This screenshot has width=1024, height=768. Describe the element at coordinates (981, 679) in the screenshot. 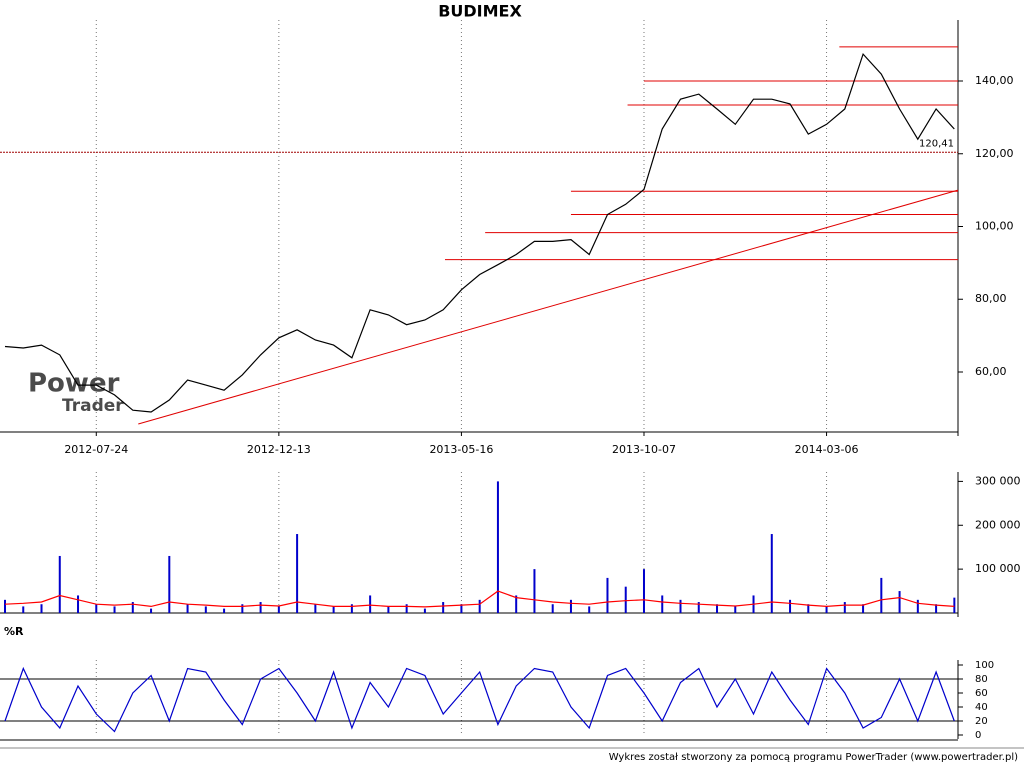

I see `y-tick-label: 80` at that location.